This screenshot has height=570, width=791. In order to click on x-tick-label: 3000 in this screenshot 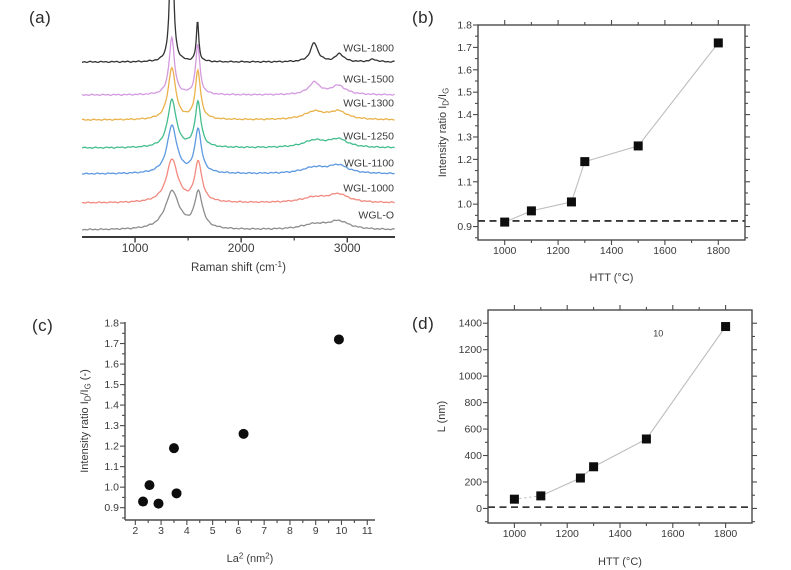, I will do `click(347, 248)`.